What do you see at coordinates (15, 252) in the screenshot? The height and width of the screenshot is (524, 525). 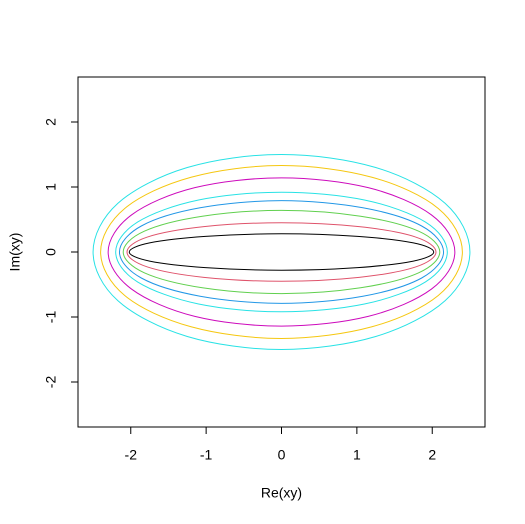 I see `y-axis-label: Im(xy)` at bounding box center [15, 252].